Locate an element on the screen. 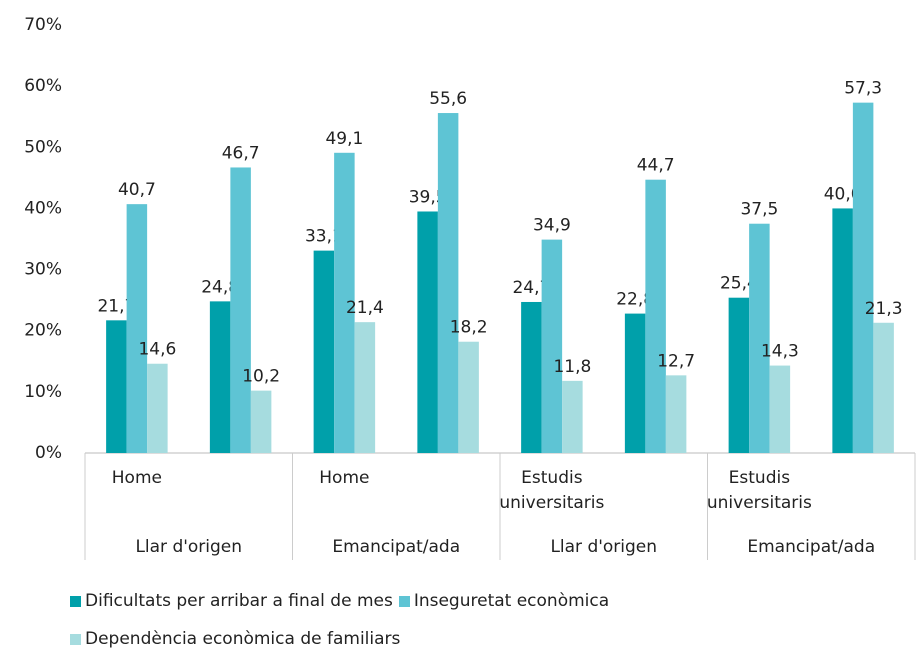 This screenshot has width=917, height=658. legend-item: Dependència econòmica de familiars is located at coordinates (235, 639).